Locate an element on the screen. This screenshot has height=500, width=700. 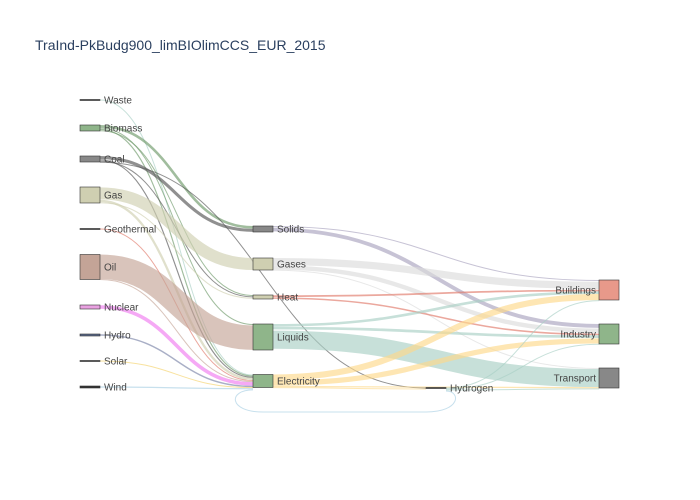
sankey-node-label-coal: Coal is located at coordinates (114, 160).